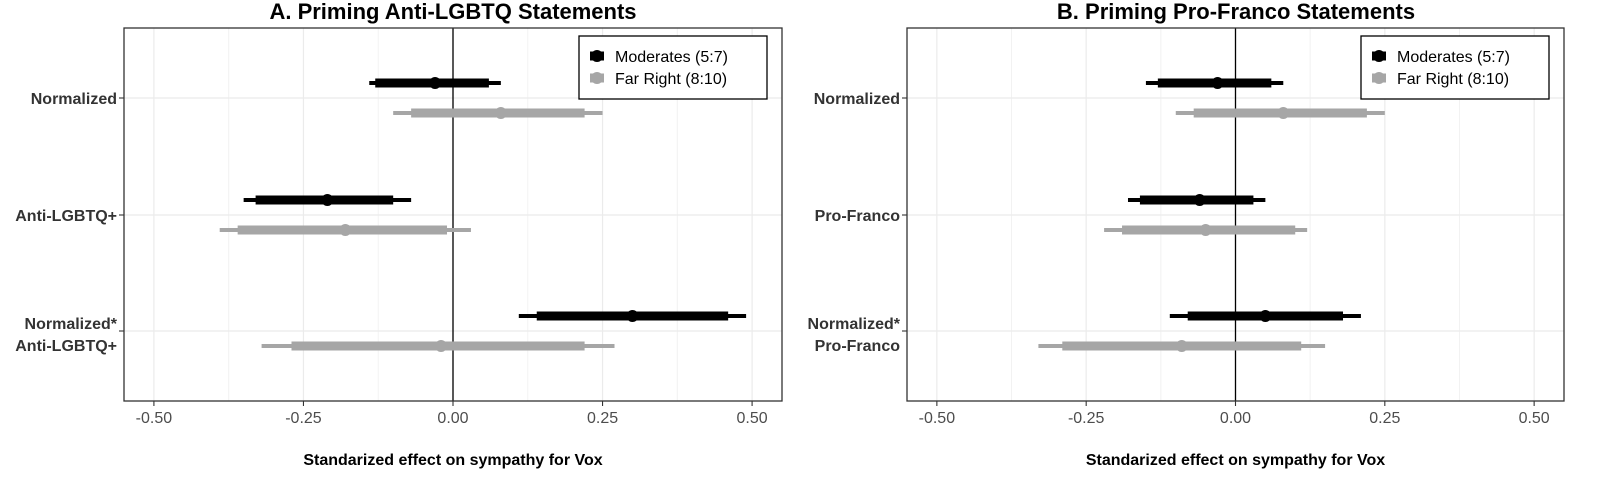 The image size is (1601, 479). I want to click on panel-title: B. Priming Pro-Franco Statements, so click(1236, 12).